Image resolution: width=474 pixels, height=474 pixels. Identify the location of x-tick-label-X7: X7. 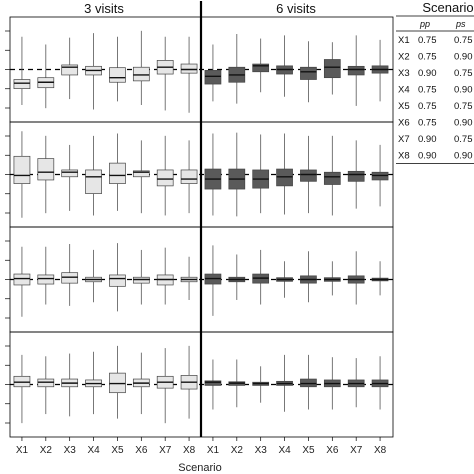
(165, 450).